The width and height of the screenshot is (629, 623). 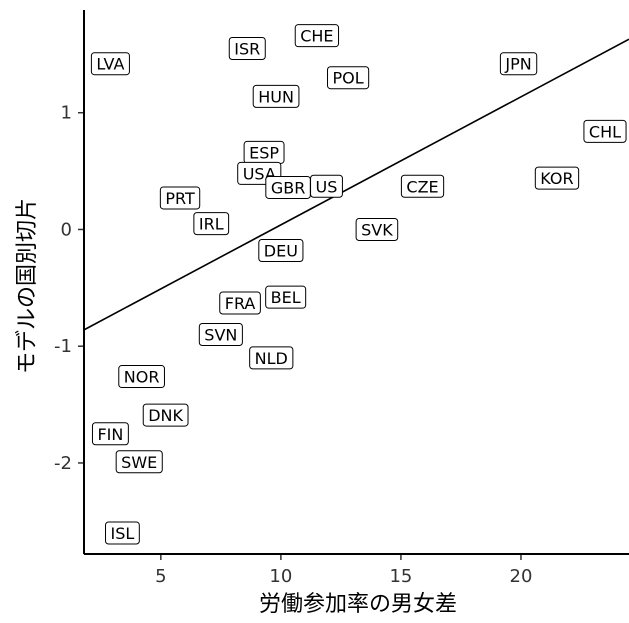 I want to click on point-label-text: LVA, so click(x=110, y=64).